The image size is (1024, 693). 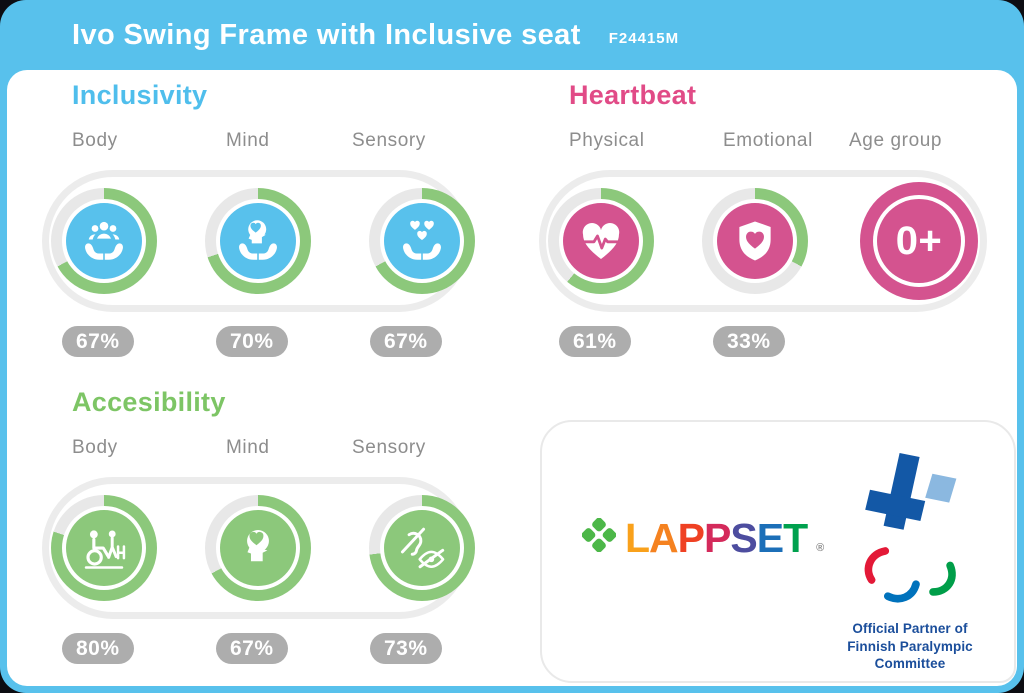 What do you see at coordinates (910, 576) in the screenshot?
I see `paralympic-agitos-icon` at bounding box center [910, 576].